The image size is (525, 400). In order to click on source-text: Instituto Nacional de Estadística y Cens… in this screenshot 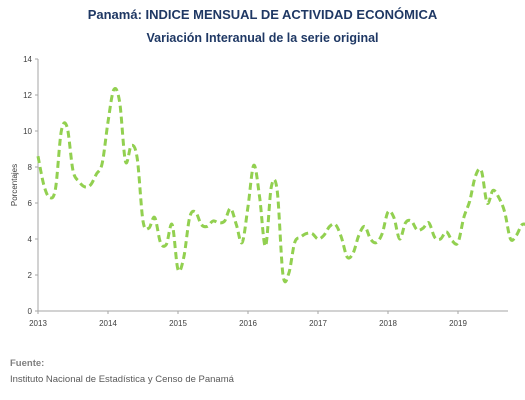, I will do `click(122, 379)`.